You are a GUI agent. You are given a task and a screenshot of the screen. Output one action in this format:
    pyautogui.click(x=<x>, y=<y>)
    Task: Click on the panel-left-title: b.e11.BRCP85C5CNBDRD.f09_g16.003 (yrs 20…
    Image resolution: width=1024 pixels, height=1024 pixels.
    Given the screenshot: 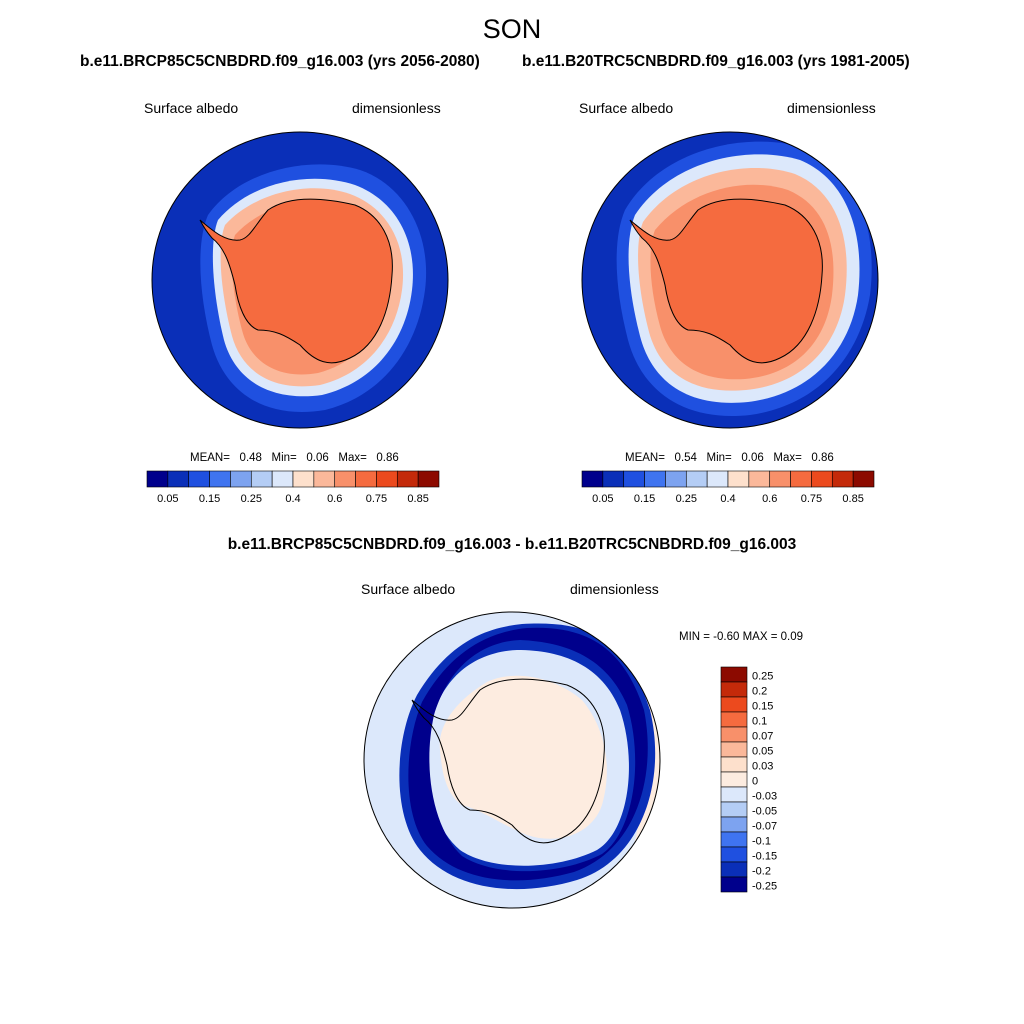 What is the action you would take?
    pyautogui.click(x=280, y=61)
    